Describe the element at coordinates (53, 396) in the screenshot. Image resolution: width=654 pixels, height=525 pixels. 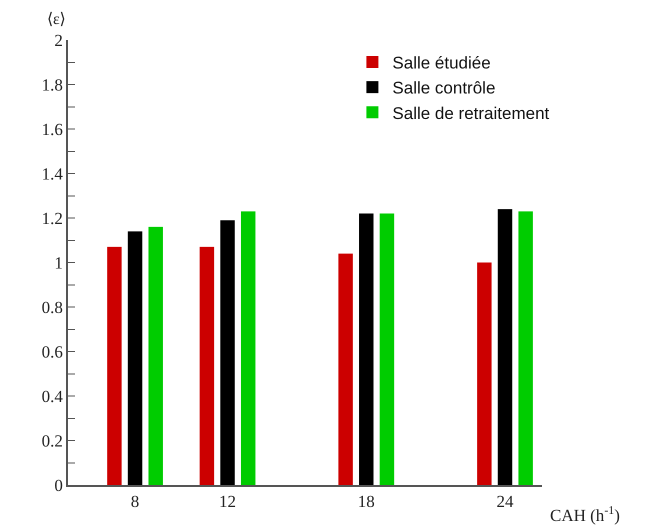
I see `y-tick-label: 0.4` at that location.